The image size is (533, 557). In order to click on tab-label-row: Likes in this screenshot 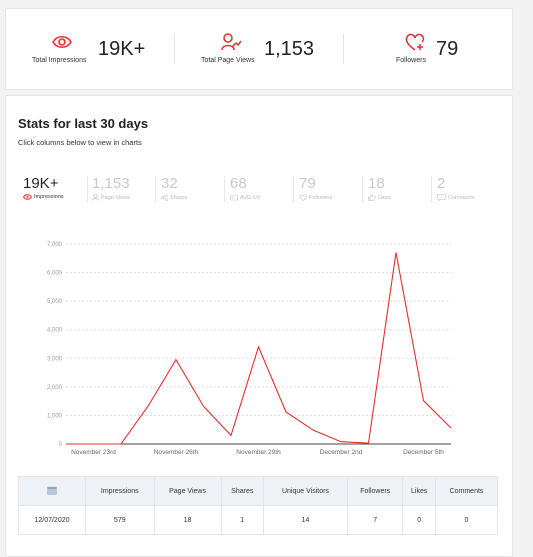, I will do `click(379, 197)`.